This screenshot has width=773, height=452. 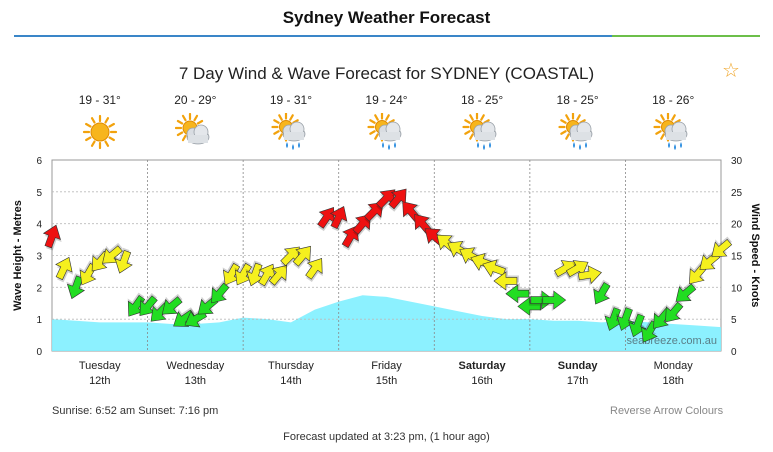 What do you see at coordinates (737, 161) in the screenshot?
I see `y2-tick-label: 30` at bounding box center [737, 161].